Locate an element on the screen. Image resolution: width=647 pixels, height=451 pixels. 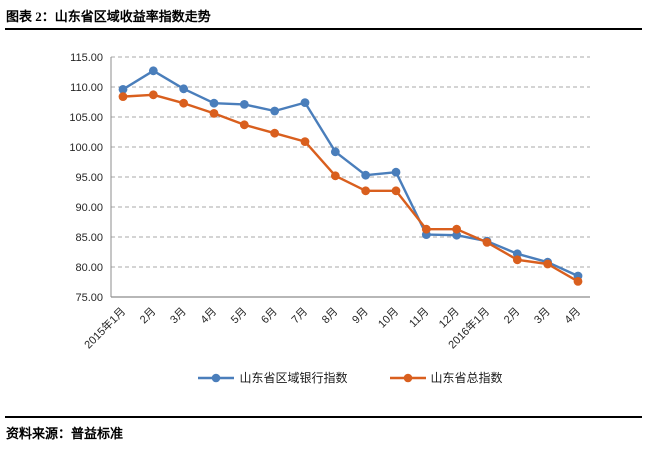
x-tick-label: 8月 is located at coordinates (330, 316).